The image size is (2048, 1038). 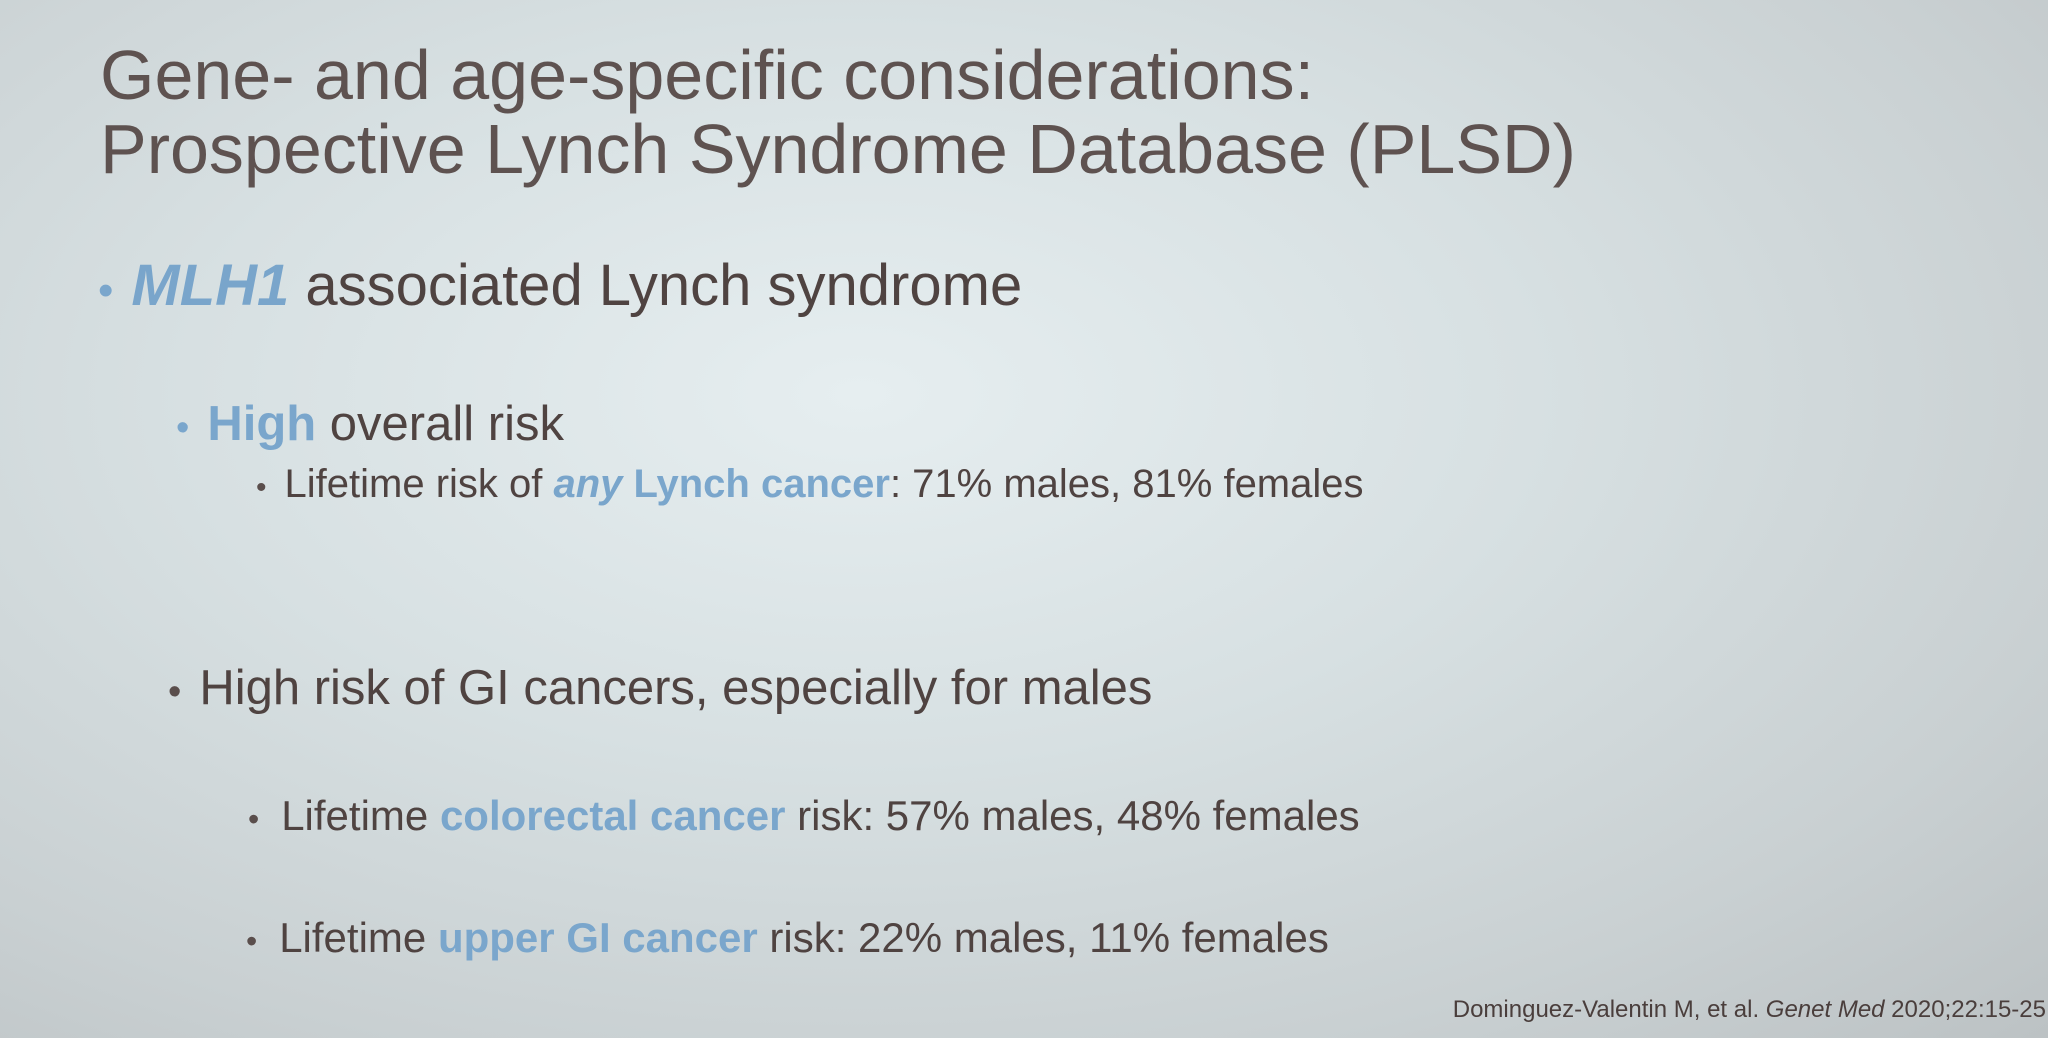 I want to click on emphasis-any: any, so click(x=588, y=484).